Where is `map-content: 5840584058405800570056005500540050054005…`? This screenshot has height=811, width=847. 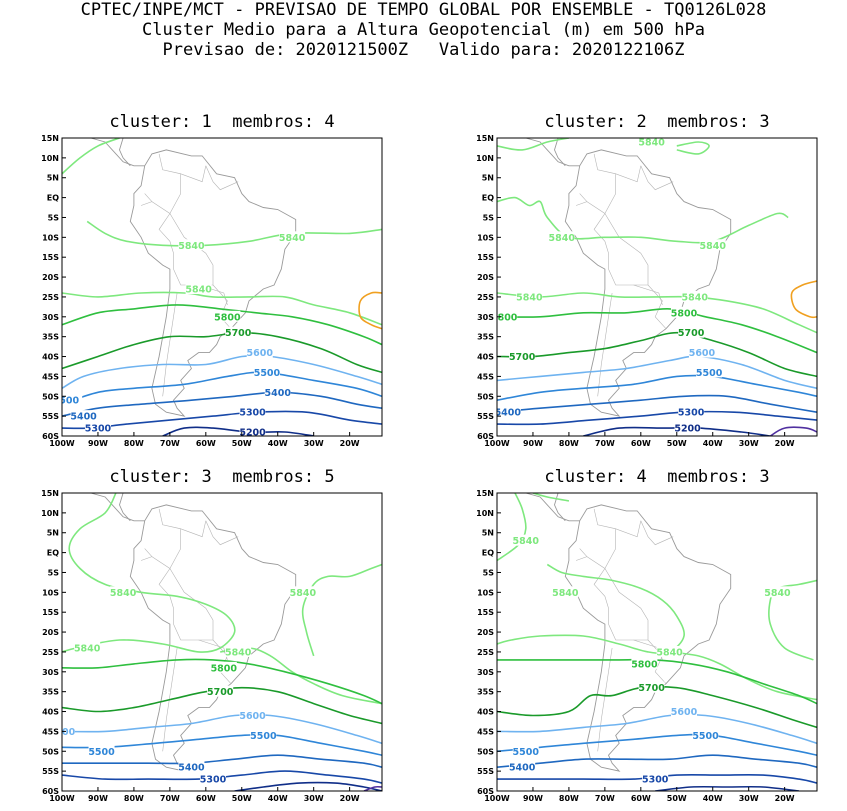 map-content: 5840584058405800570056005500540050054005… is located at coordinates (220, 288).